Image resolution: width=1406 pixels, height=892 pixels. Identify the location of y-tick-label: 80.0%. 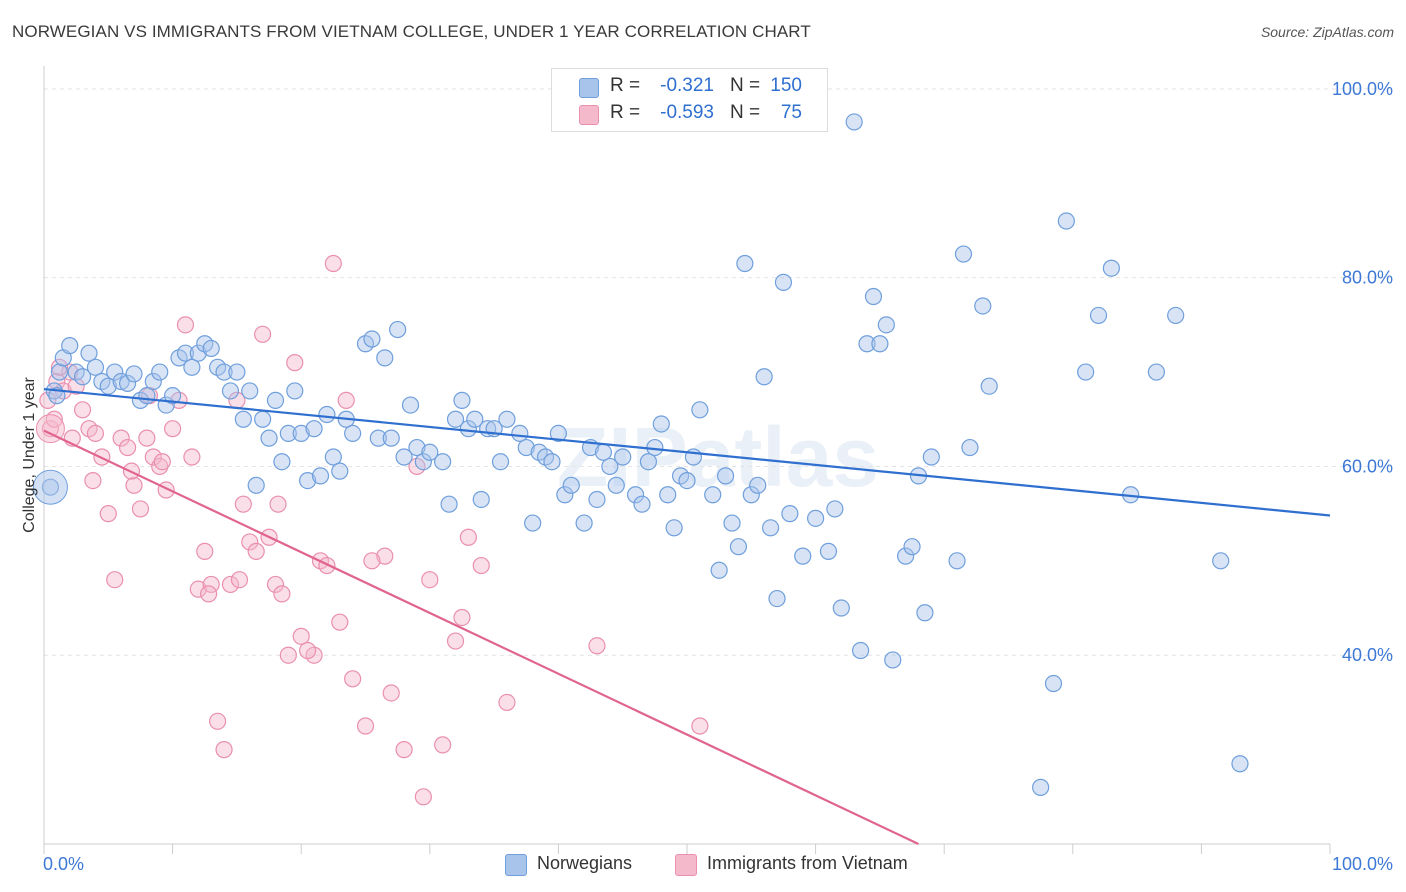
(1367, 278).